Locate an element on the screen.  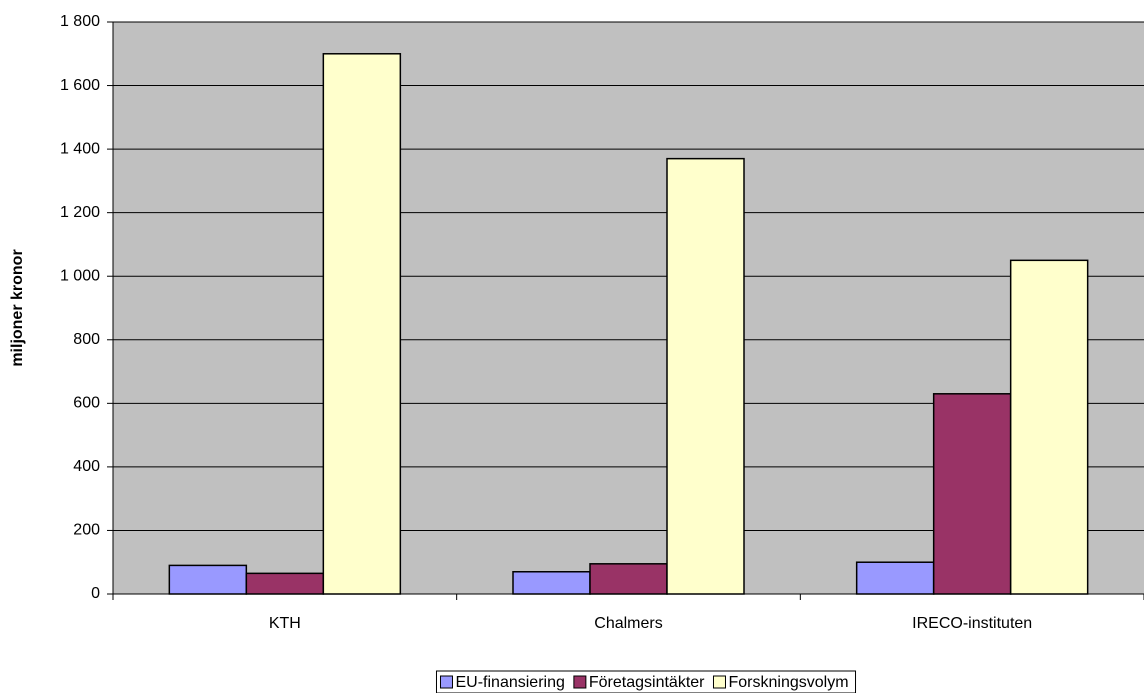
y-tick-label: 1 400 is located at coordinates (80, 148).